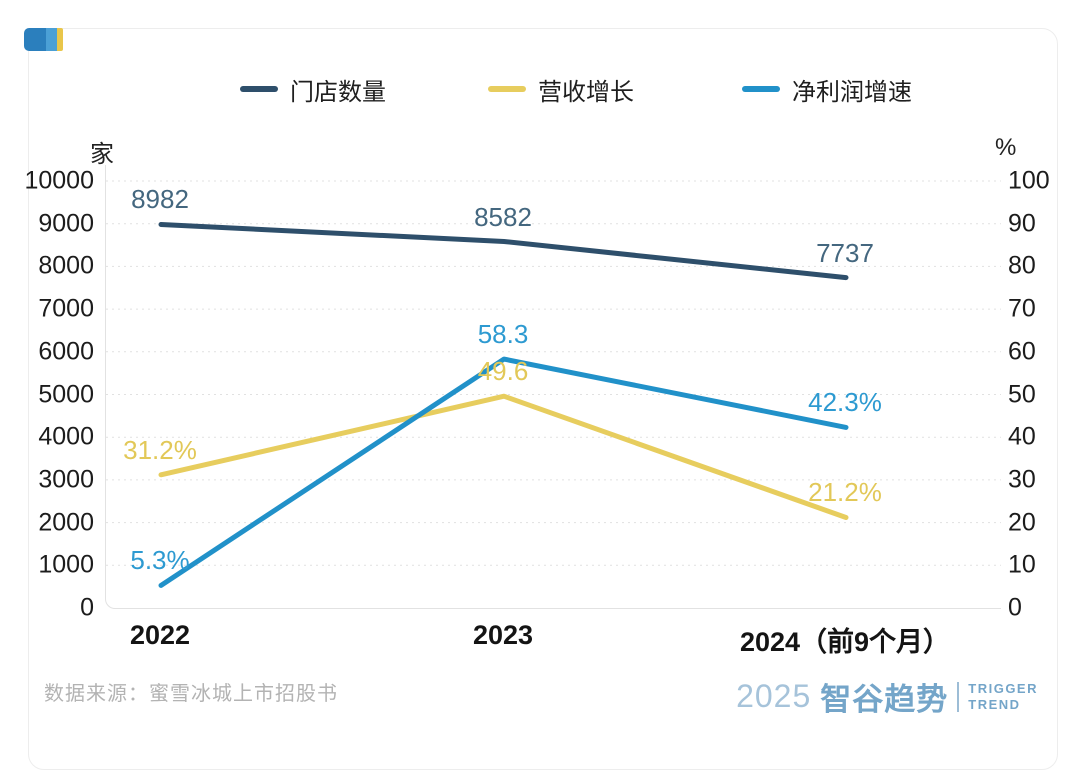 The height and width of the screenshot is (770, 1080). I want to click on flag-stripe-dark-blue, so click(35, 39).